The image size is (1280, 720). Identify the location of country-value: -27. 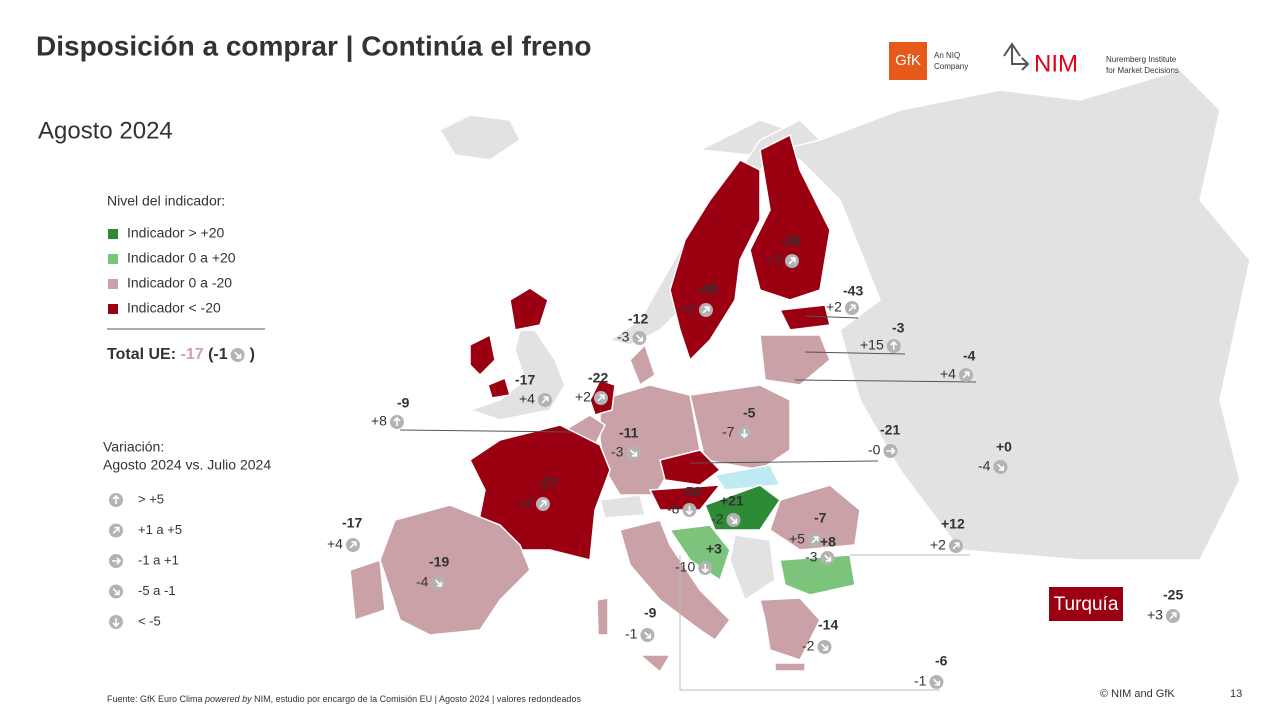
(547, 483).